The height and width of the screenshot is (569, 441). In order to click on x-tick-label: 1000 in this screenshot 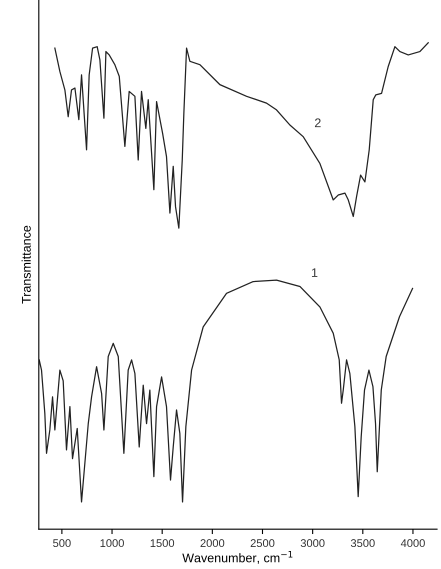, I will do `click(112, 543)`.